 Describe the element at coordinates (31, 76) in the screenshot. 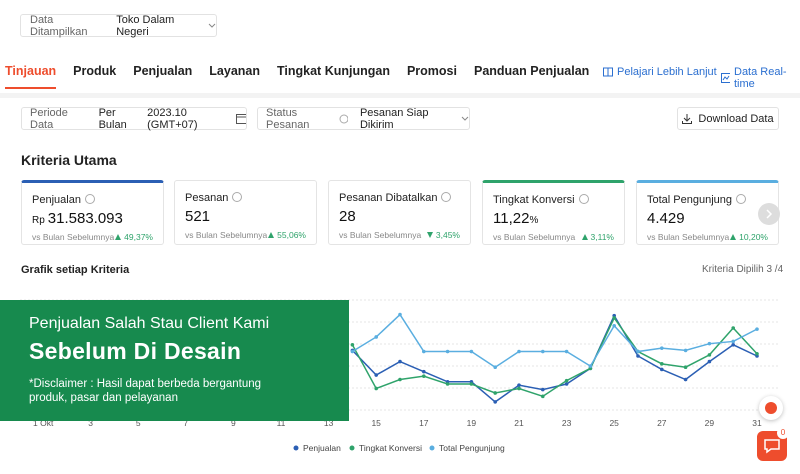

I see `tab: Tinjauan` at that location.